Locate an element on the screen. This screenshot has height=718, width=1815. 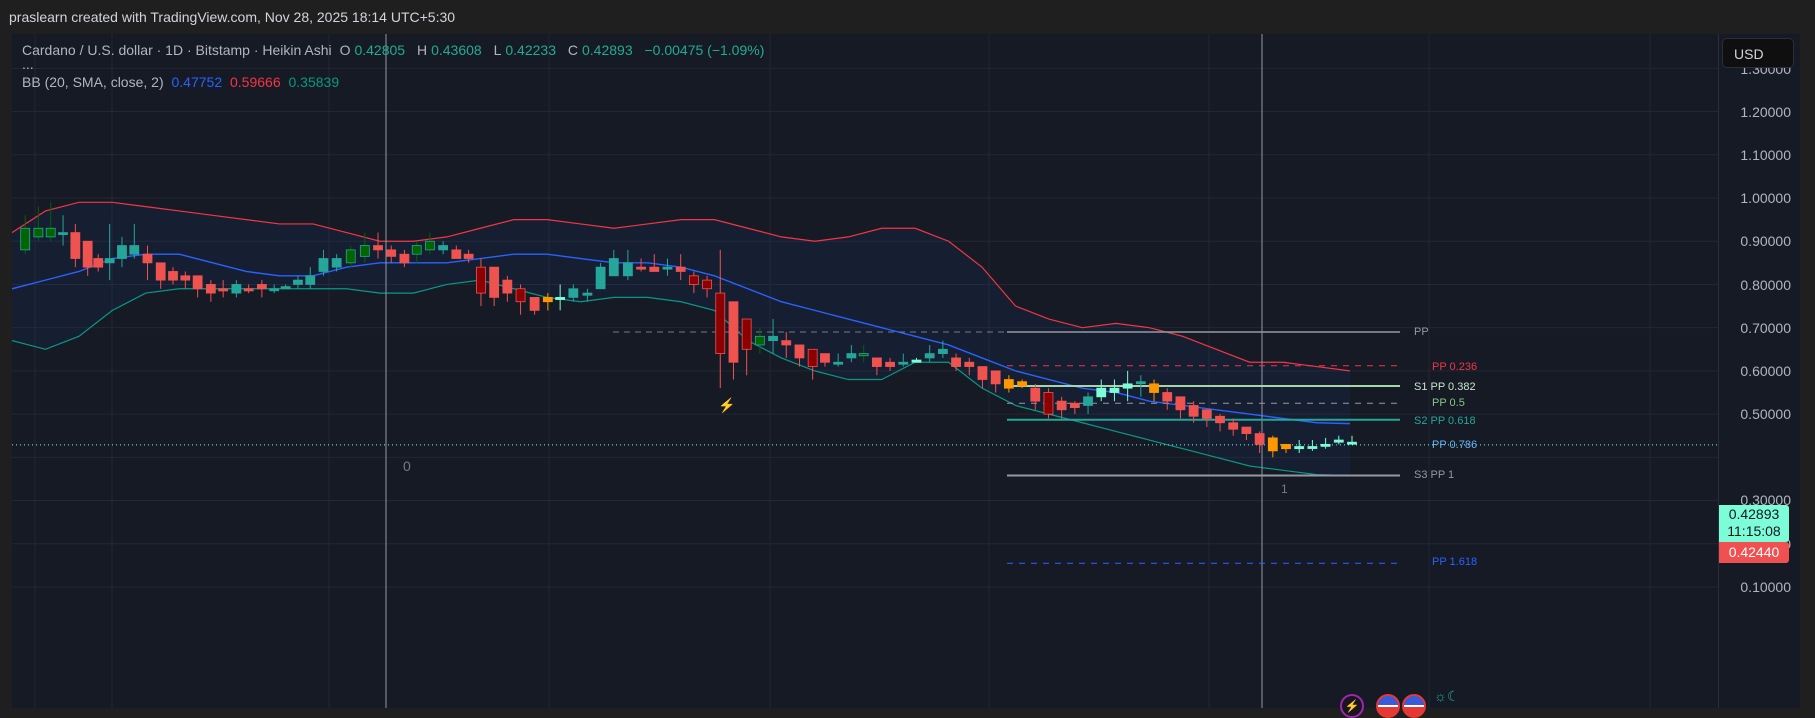
last-price-tag: 0.42893 11:15:08 is located at coordinates (1754, 523).